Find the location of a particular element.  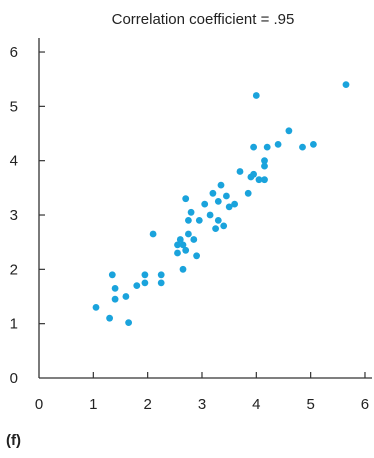

panel-label: (f) is located at coordinates (13, 440).